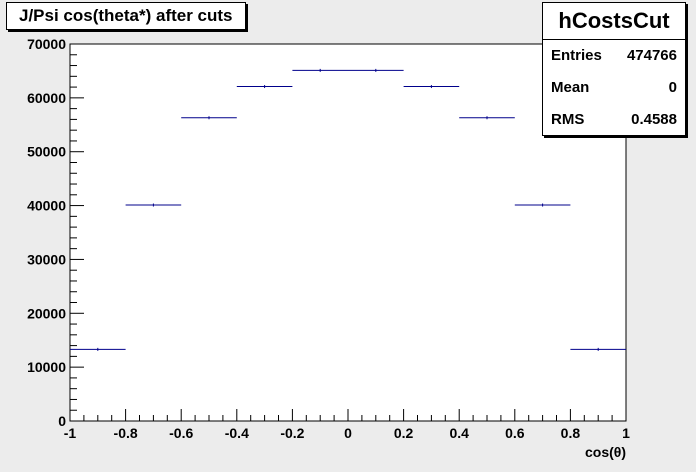 The height and width of the screenshot is (472, 696). What do you see at coordinates (459, 433) in the screenshot?
I see `x-tick-label: 0.4` at bounding box center [459, 433].